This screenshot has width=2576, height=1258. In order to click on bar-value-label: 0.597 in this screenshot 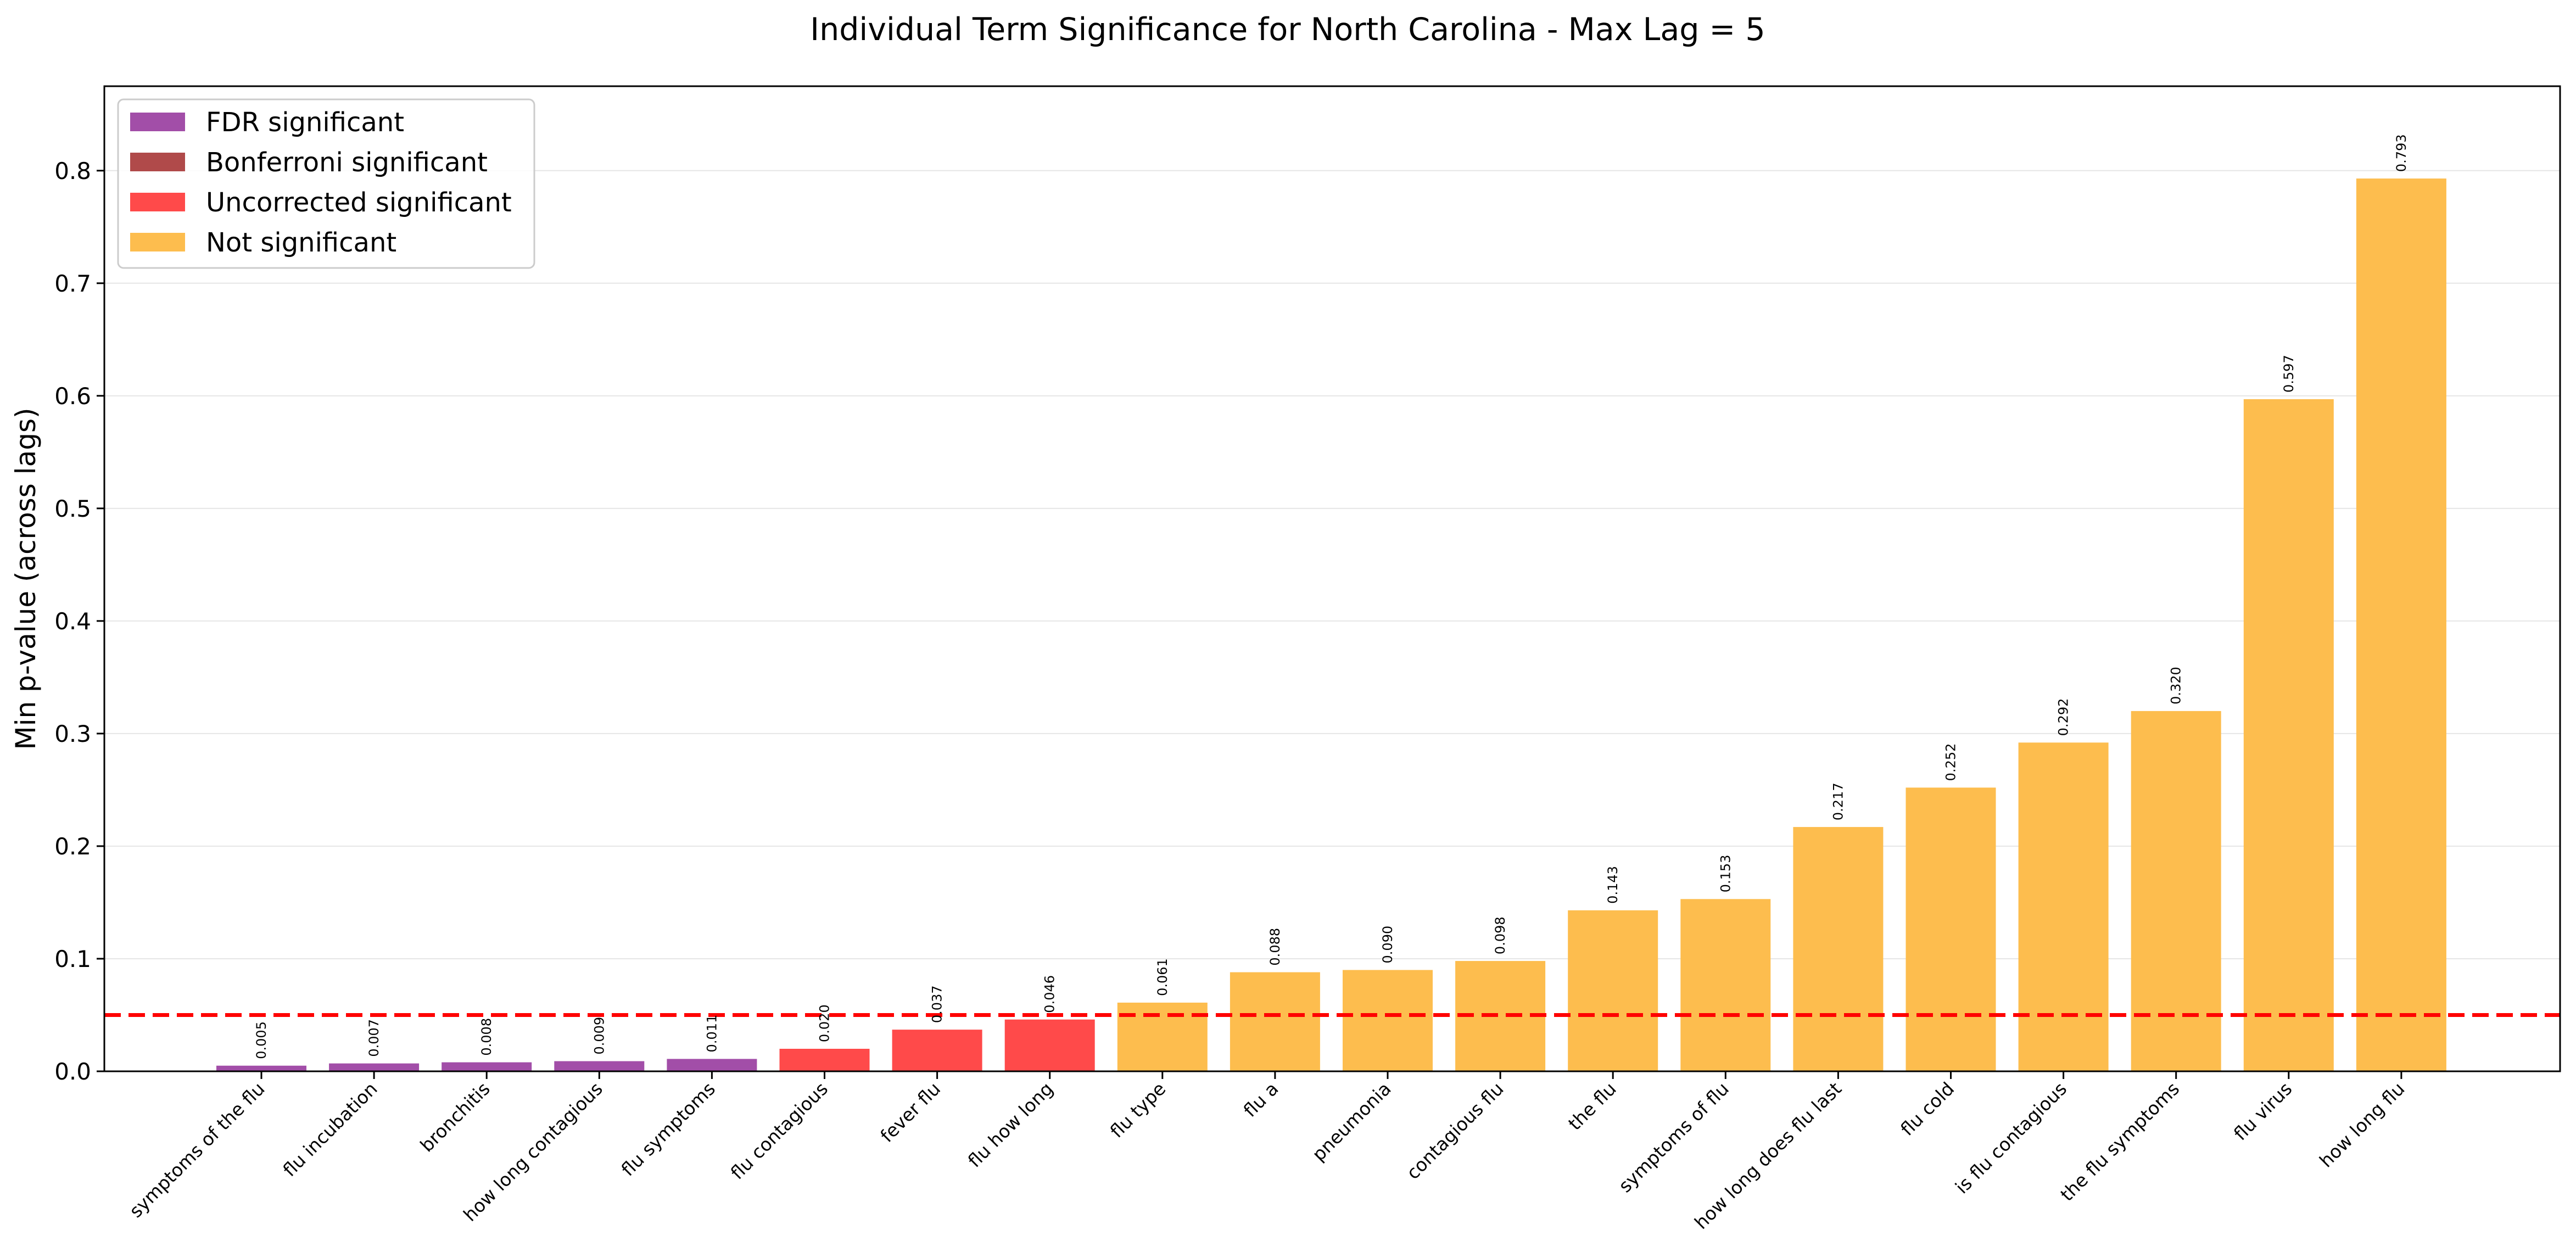, I will do `click(2289, 374)`.